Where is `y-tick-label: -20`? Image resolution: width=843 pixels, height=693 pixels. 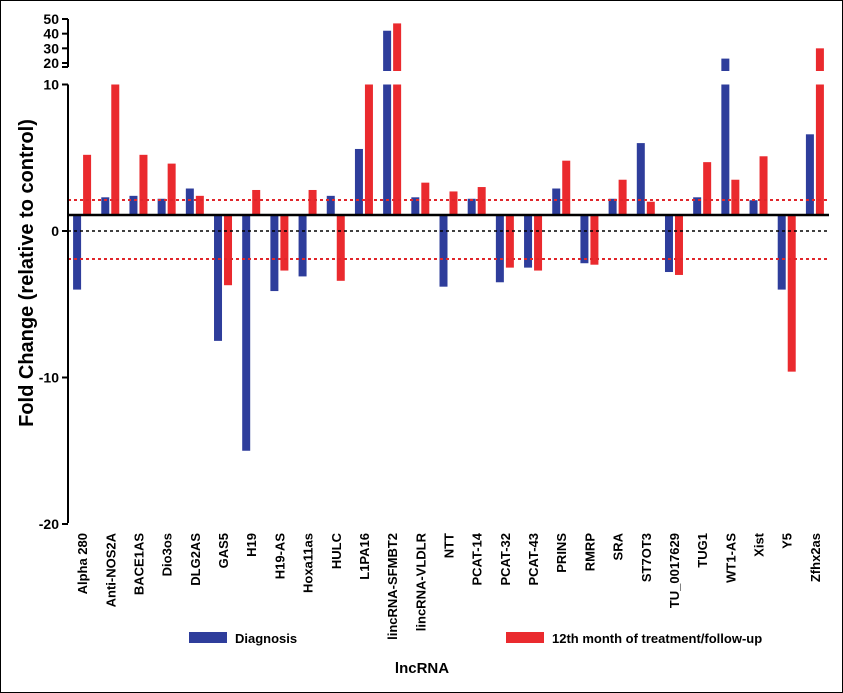
y-tick-label: -20 is located at coordinates (49, 524).